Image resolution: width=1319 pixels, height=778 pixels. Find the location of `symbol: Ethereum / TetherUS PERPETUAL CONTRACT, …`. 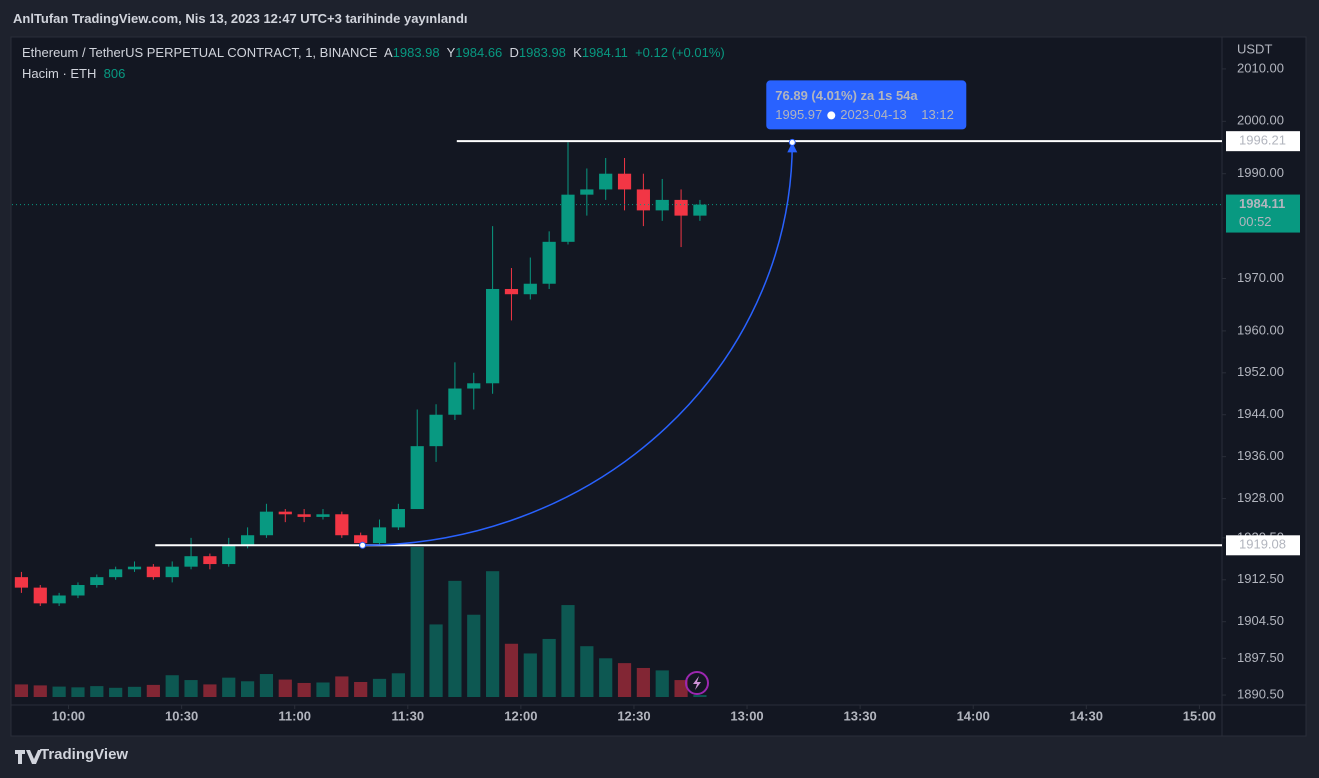

symbol: Ethereum / TetherUS PERPETUAL CONTRACT, … is located at coordinates (200, 52).